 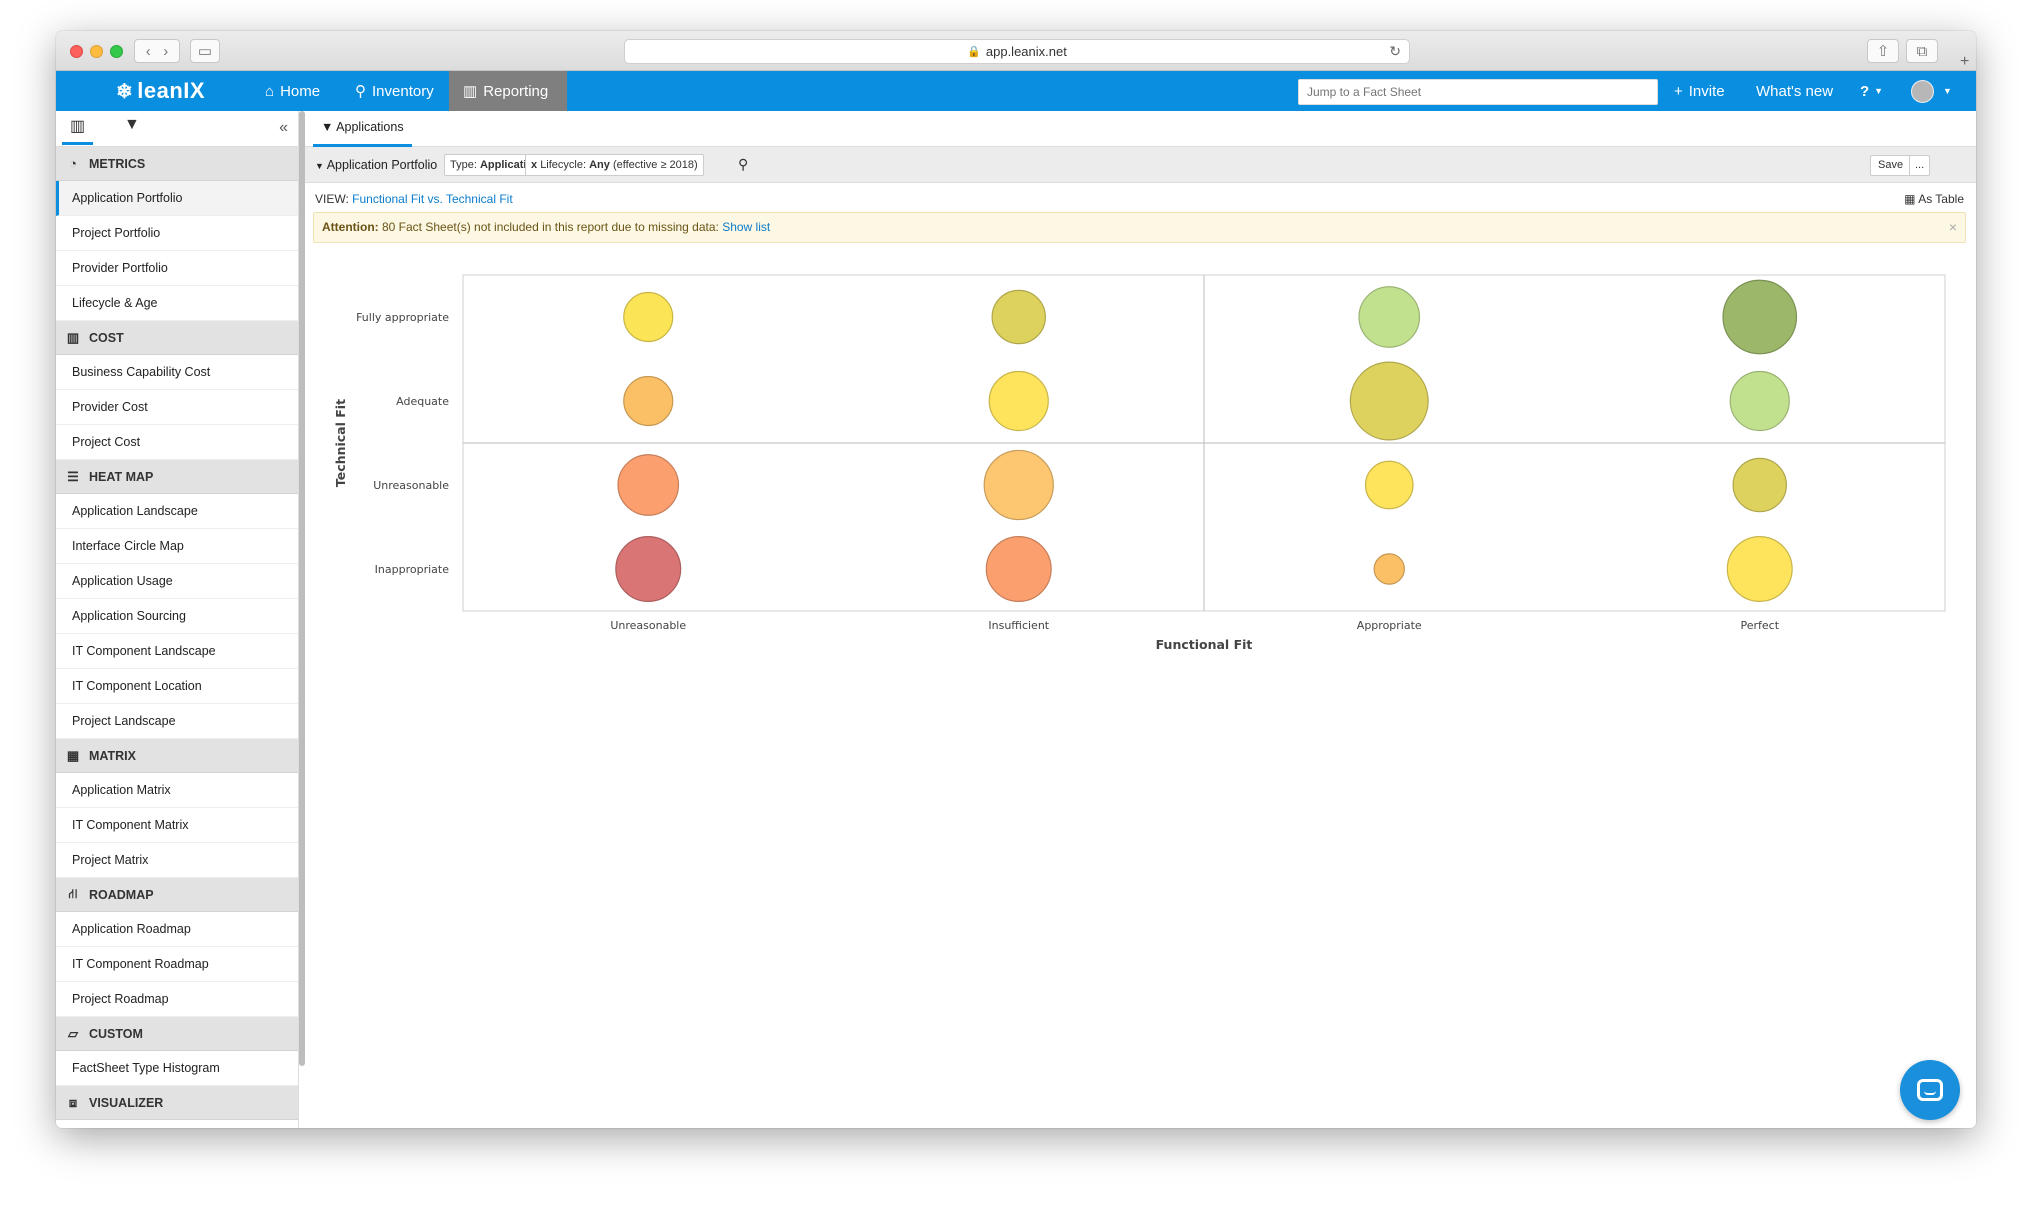 I want to click on sidebar-item-it-component-roadmap: IT Component Roadmap, so click(x=177, y=964).